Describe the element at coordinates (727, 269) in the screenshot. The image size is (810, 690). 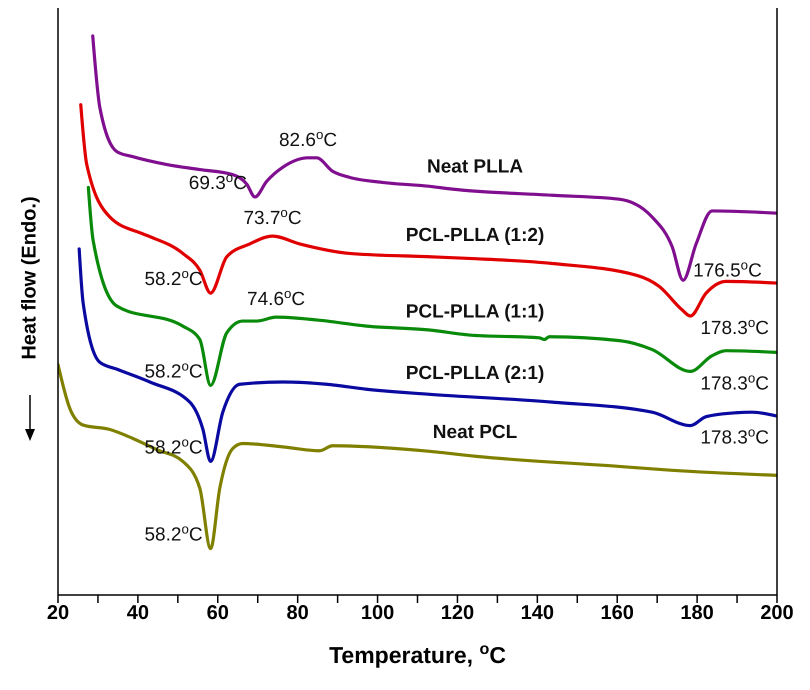
I see `annotation: 176.5$^{o}$C` at that location.